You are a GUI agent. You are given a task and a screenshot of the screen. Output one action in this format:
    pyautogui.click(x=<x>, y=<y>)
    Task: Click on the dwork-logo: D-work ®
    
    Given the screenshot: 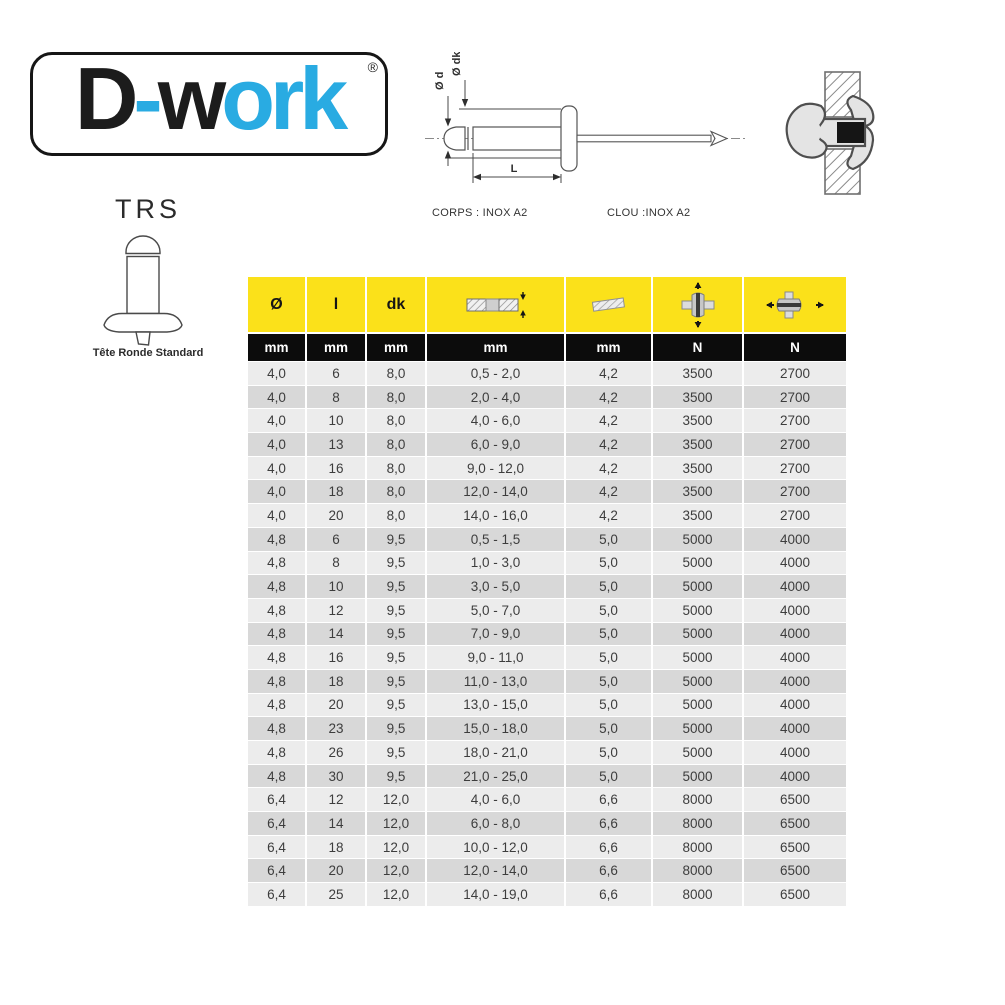 What is the action you would take?
    pyautogui.click(x=209, y=104)
    